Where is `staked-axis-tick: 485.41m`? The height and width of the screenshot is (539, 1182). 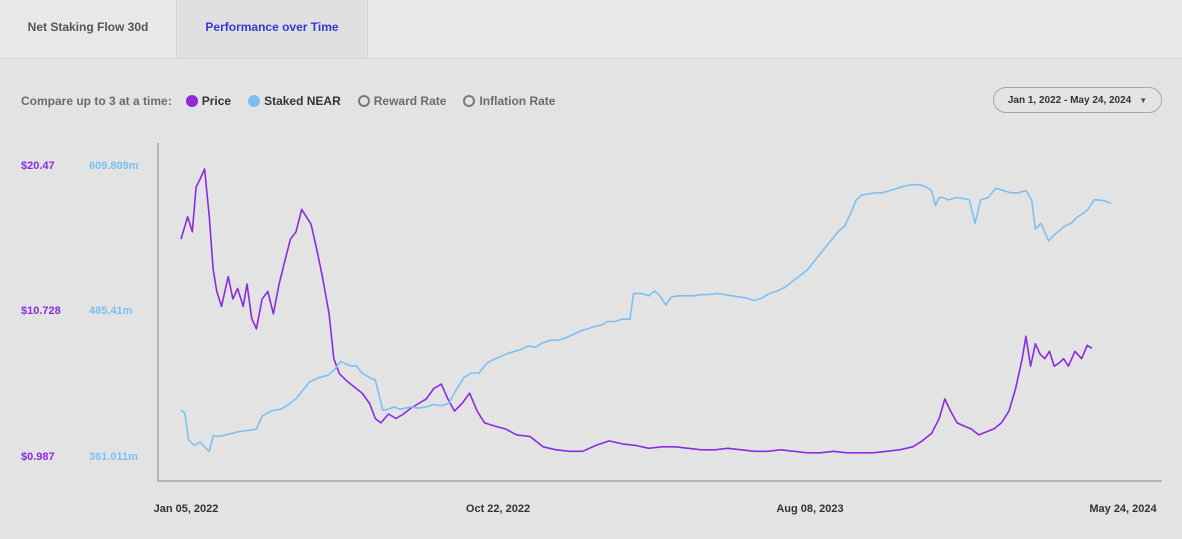 staked-axis-tick: 485.41m is located at coordinates (111, 311).